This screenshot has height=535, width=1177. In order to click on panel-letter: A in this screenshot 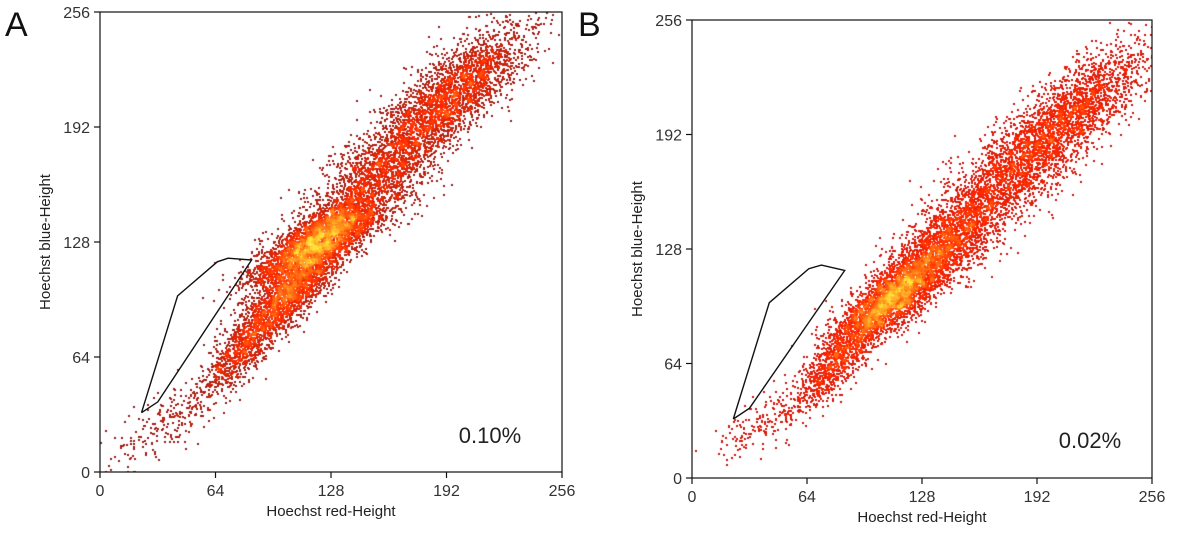, I will do `click(16, 25)`.